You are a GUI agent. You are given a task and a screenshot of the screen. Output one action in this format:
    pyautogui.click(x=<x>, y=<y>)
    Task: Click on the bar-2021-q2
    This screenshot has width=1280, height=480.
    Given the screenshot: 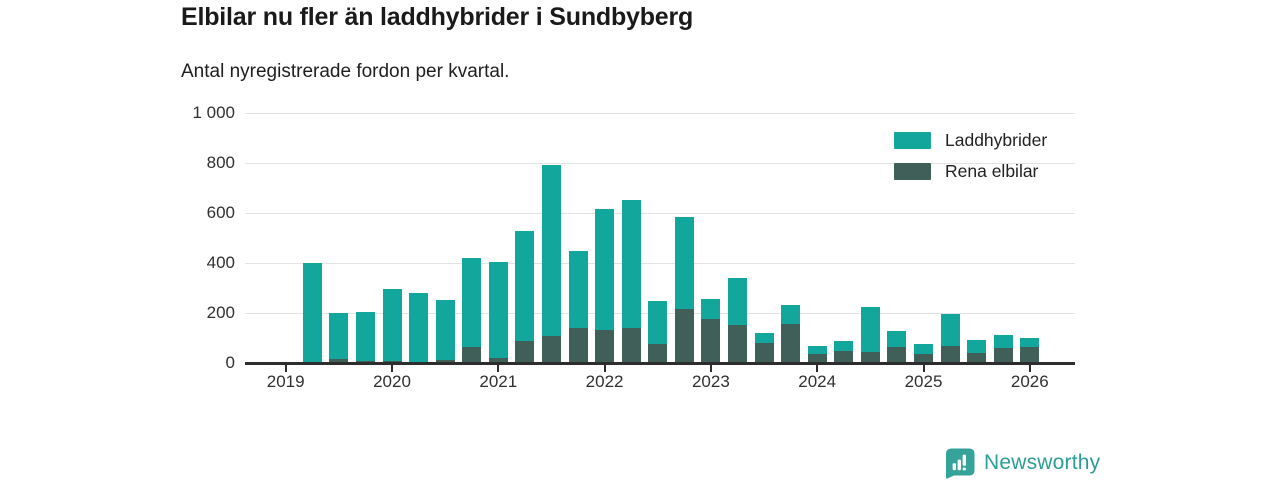 What is the action you would take?
    pyautogui.click(x=525, y=296)
    